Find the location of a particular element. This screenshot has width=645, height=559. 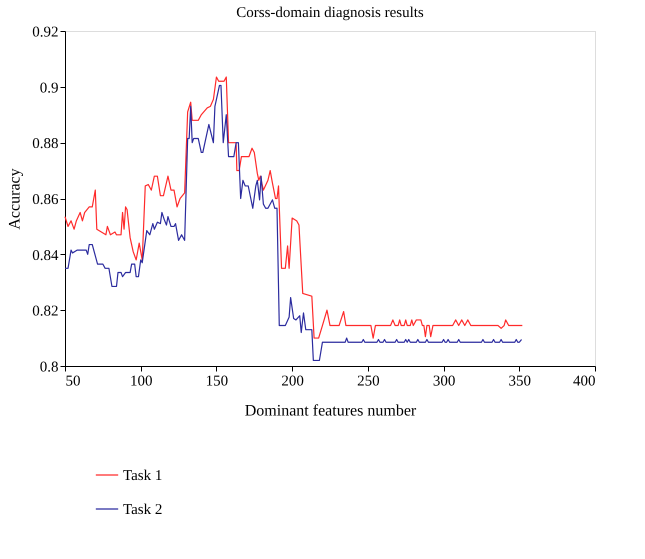

y-axis-title: Accuracy is located at coordinates (15, 199).